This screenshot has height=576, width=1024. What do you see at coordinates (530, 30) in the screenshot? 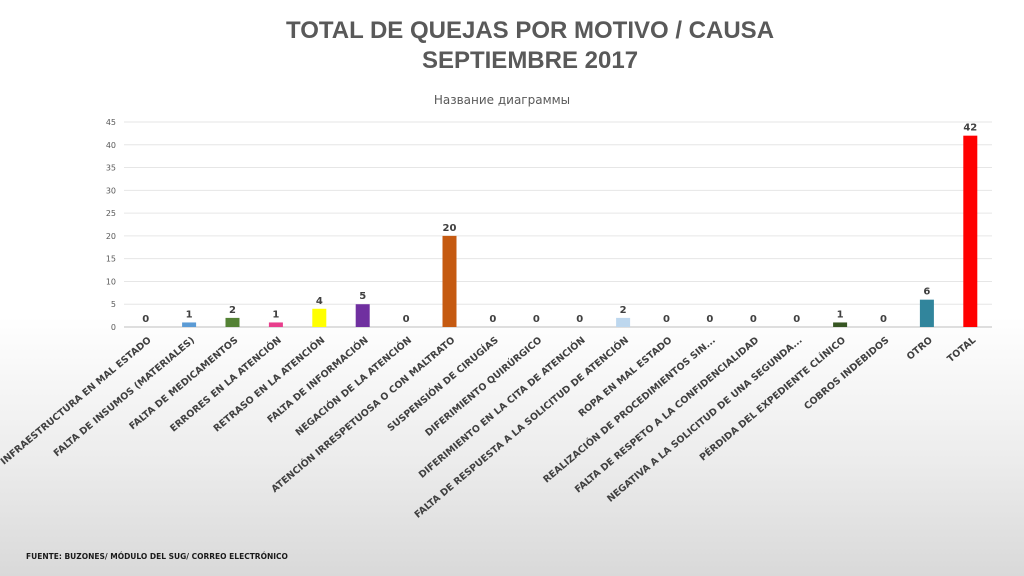
I see `slide-title-line-1: TOTAL DE QUEJAS POR MOTIVO / CAUSA` at bounding box center [530, 30].